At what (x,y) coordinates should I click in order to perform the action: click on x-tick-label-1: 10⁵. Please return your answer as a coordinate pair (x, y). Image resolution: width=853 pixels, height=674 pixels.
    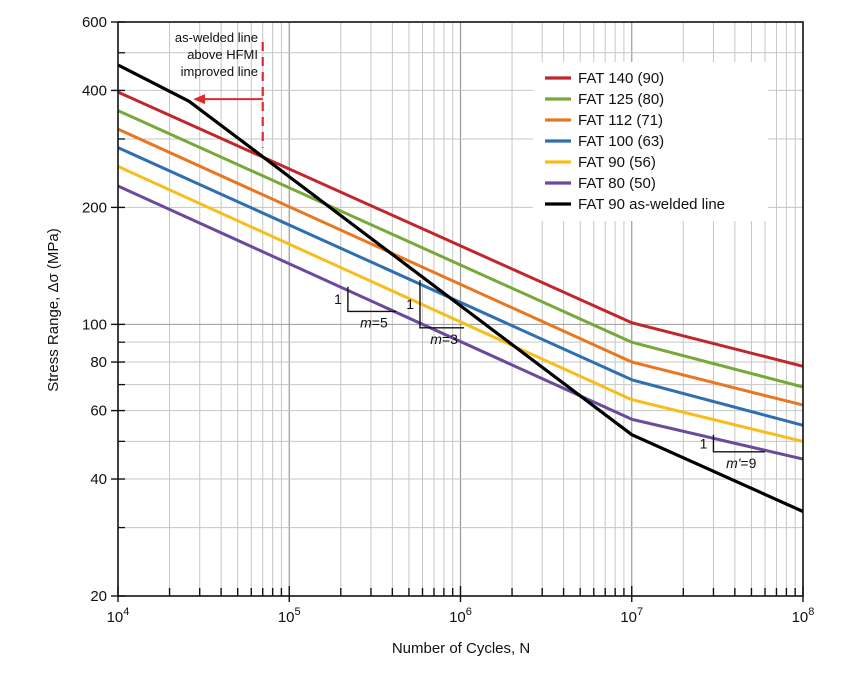
    Looking at the image, I should click on (289, 616).